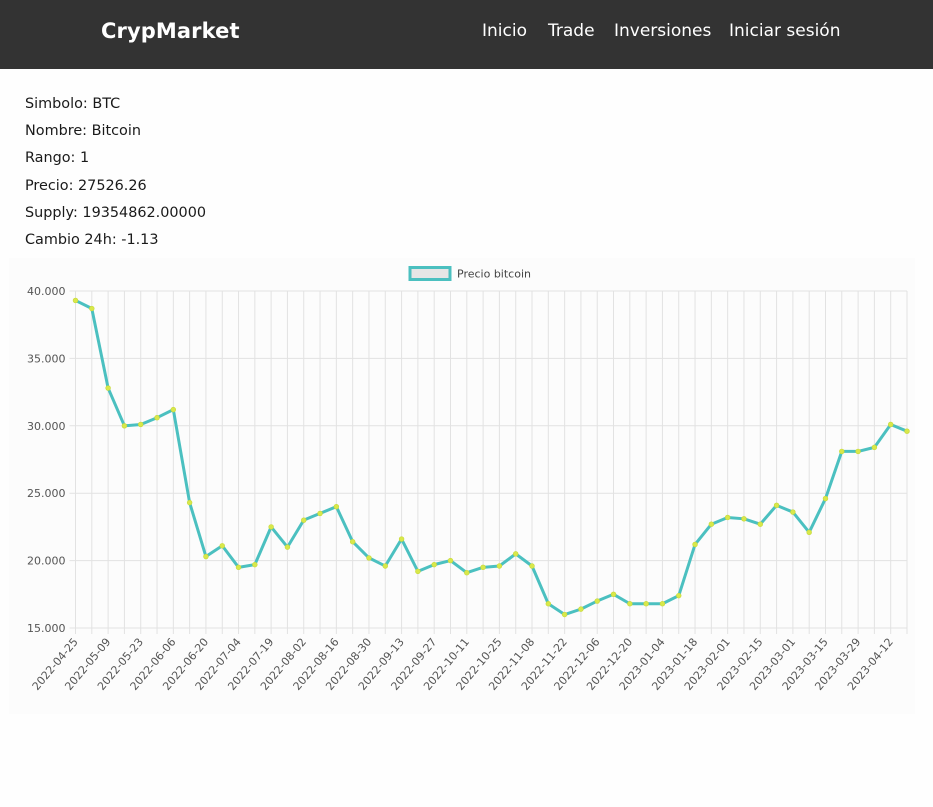  What do you see at coordinates (57, 158) in the screenshot?
I see `coin-rank: Rango: 1` at bounding box center [57, 158].